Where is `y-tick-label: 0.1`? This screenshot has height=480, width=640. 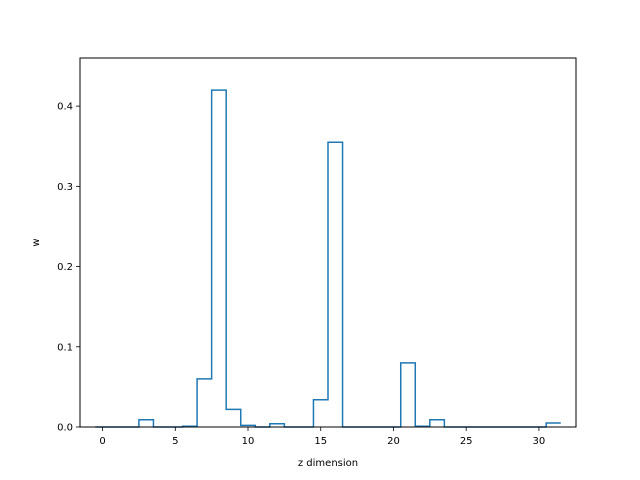 y-tick-label: 0.1 is located at coordinates (65, 347).